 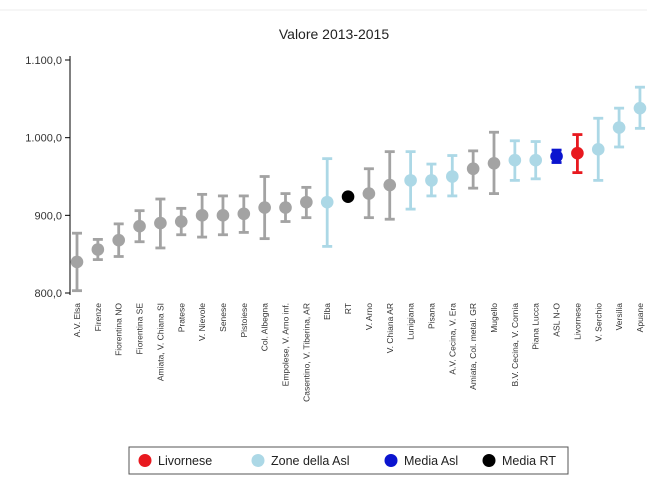 I want to click on legend-box, so click(x=348, y=460).